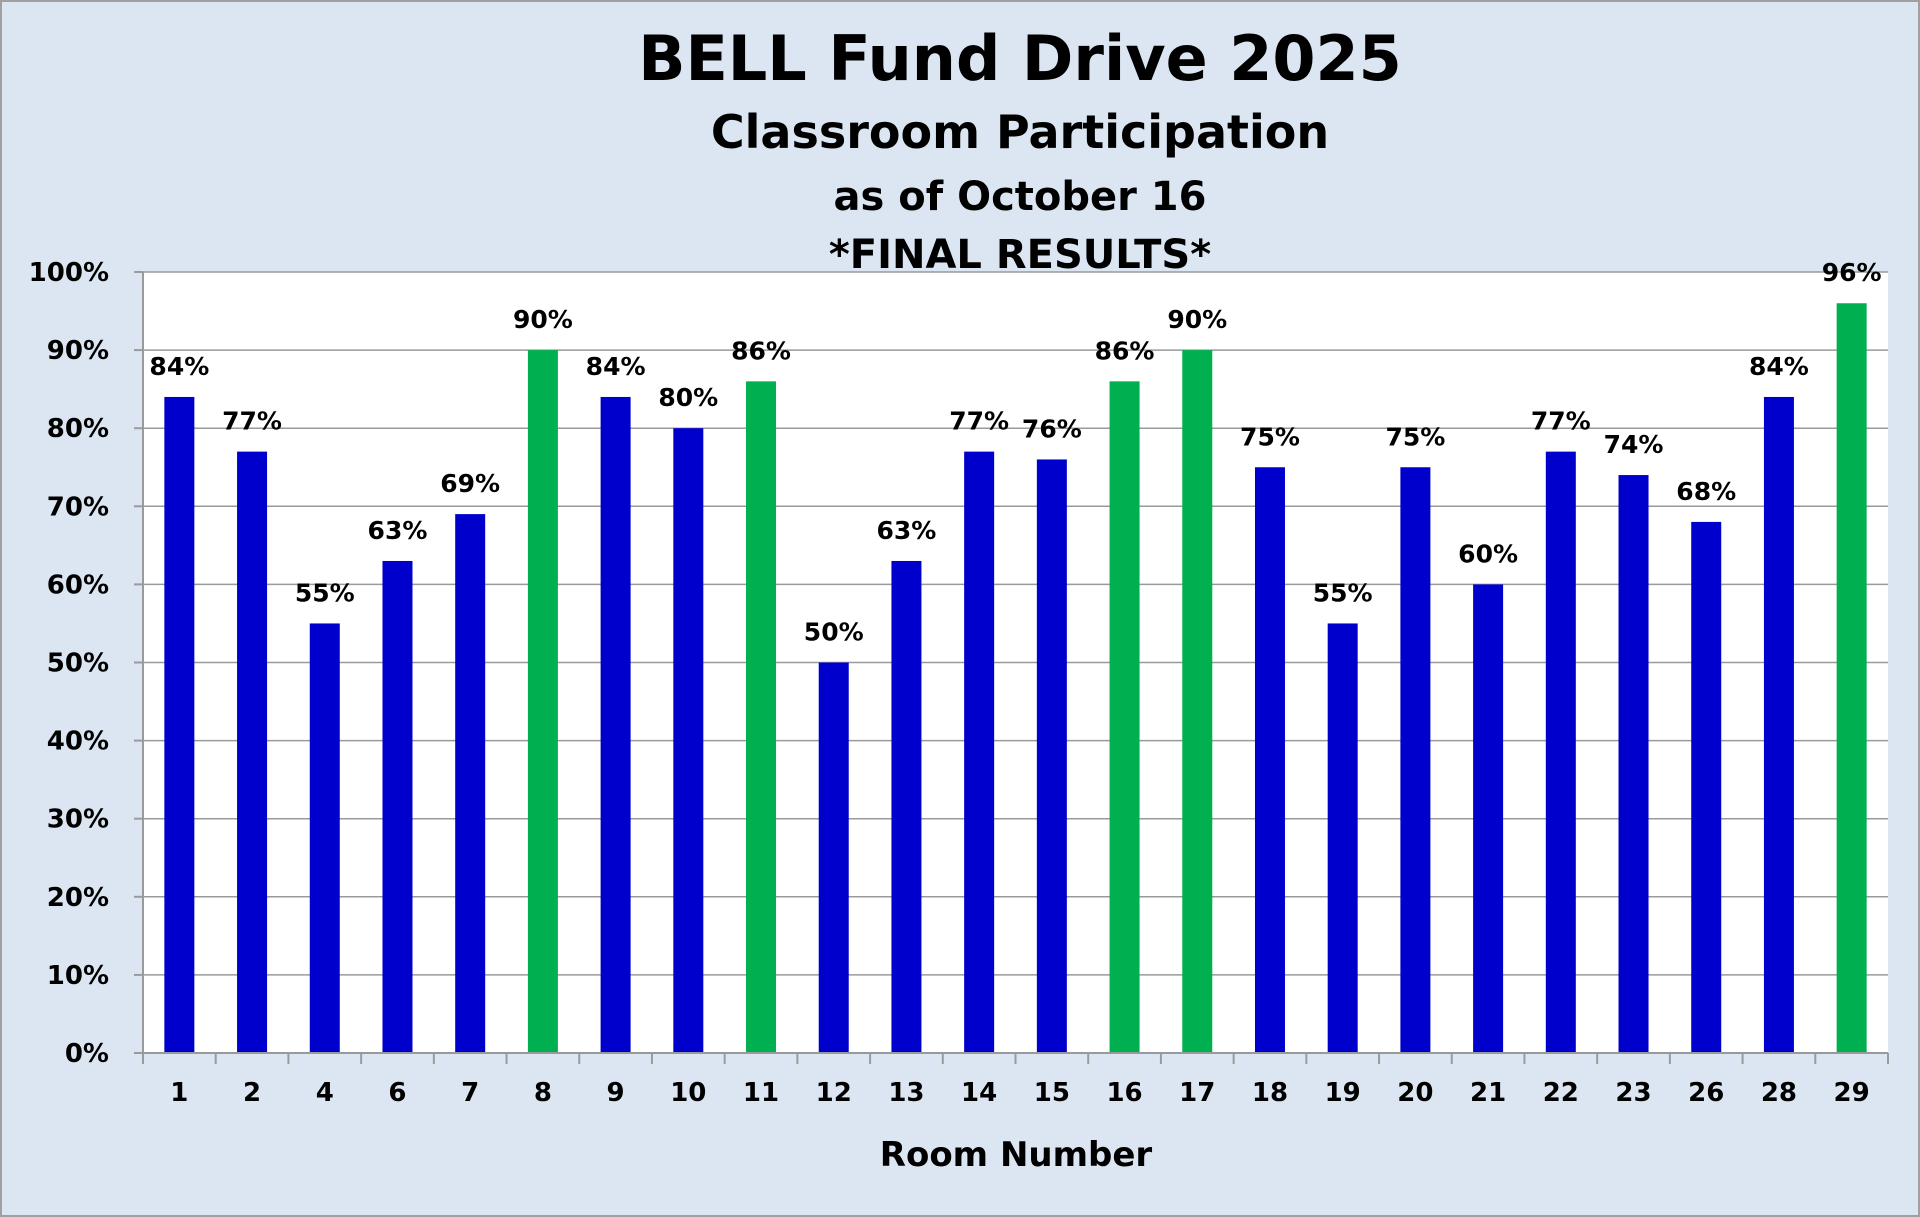 The height and width of the screenshot is (1217, 1920). What do you see at coordinates (1488, 1093) in the screenshot?
I see `x-tick-label: 21` at bounding box center [1488, 1093].